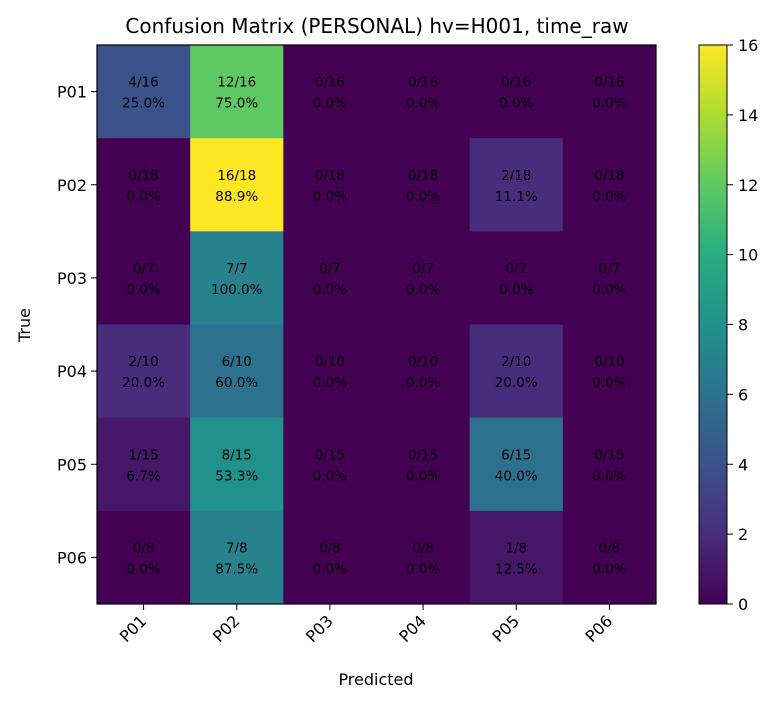 Image resolution: width=783 pixels, height=704 pixels. Describe the element at coordinates (236, 476) in the screenshot. I see `cell-percent-label: 53.3%` at that location.